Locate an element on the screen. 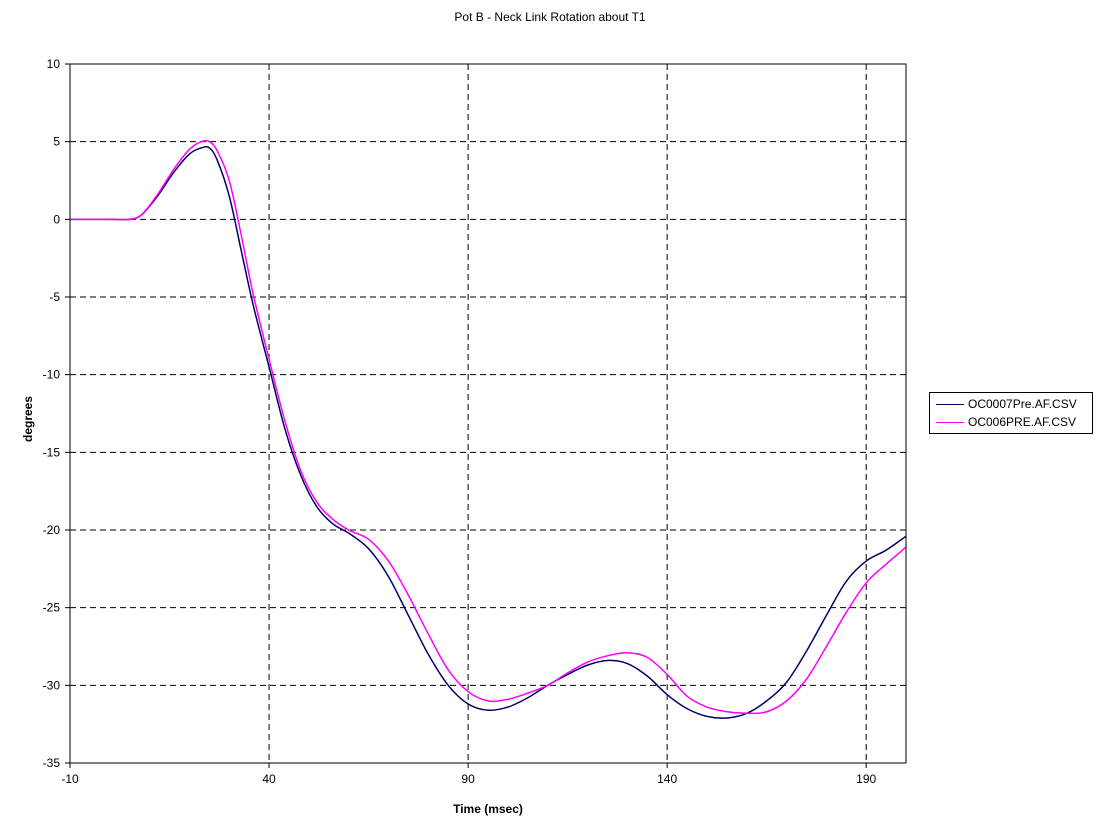 The image size is (1100, 821). chart-title: Pot B - Neck Link Rotation about T1 is located at coordinates (550, 17).